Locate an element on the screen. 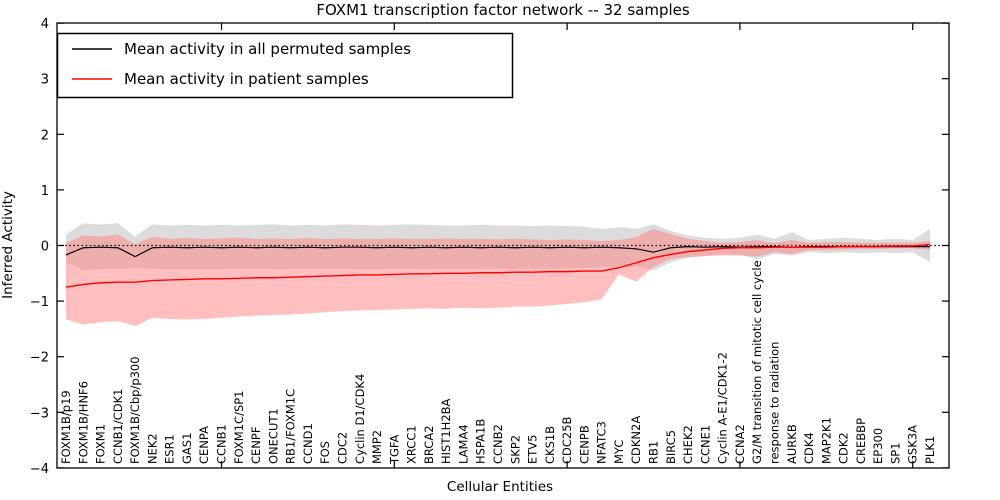 The width and height of the screenshot is (1000, 500). x-tick-label: MAP2K1 is located at coordinates (826, 440).